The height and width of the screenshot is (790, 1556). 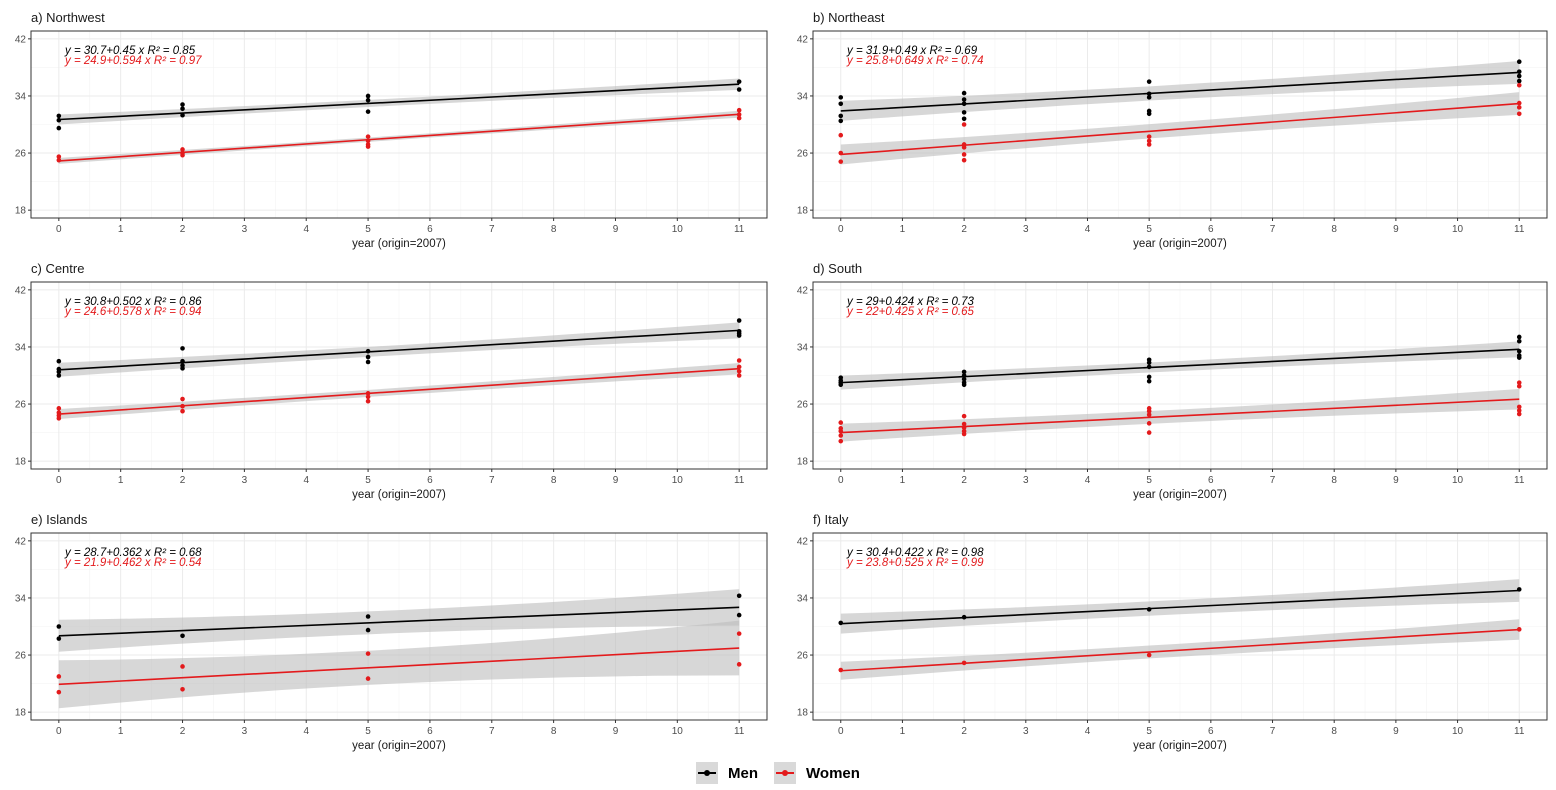 I want to click on equation-men: y = 30.7+0.45 x R² = 0.85, so click(x=130, y=51).